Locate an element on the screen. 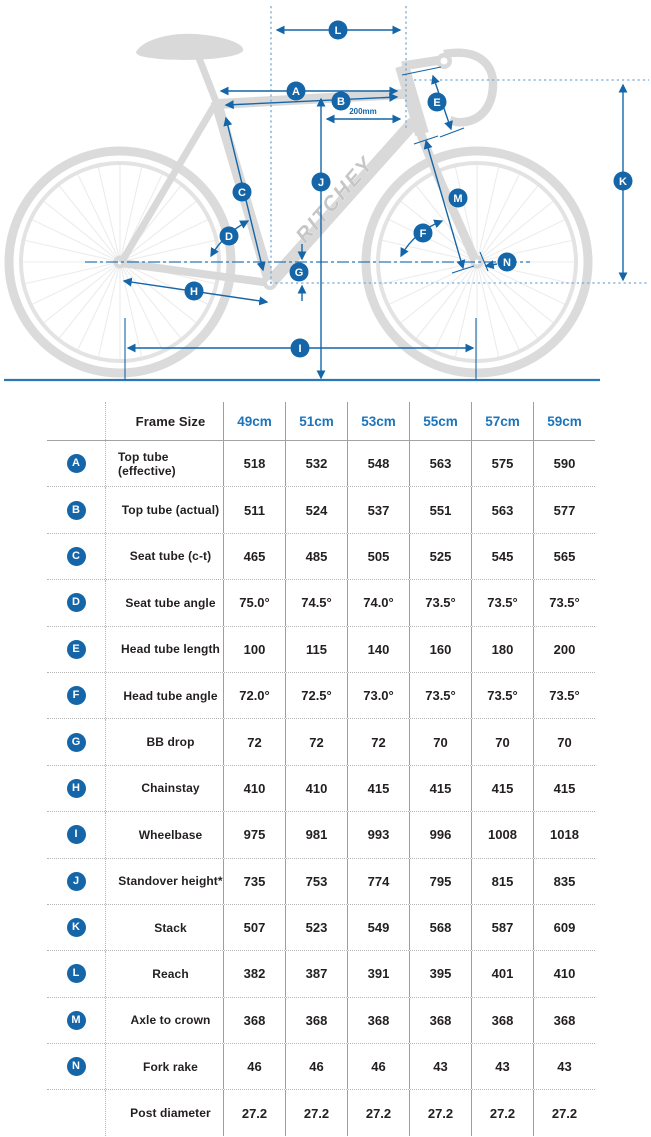 This screenshot has height=1137, width=651. rear-wheel is located at coordinates (120, 262).